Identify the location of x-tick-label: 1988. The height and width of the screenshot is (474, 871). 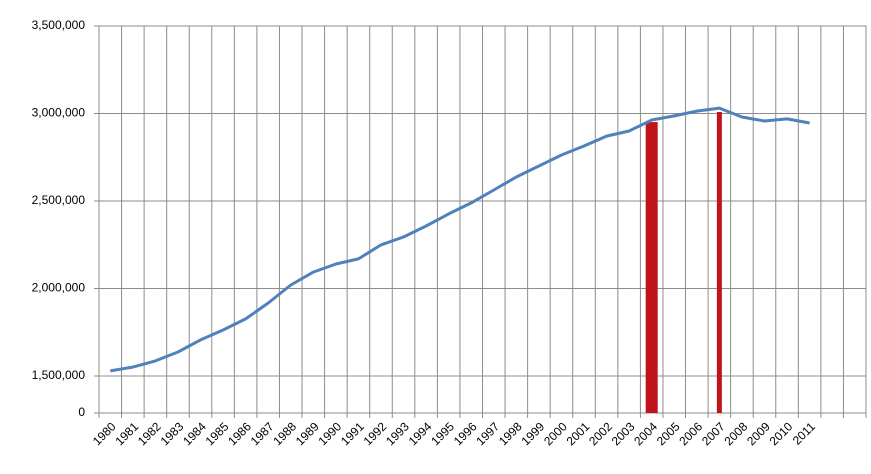
(284, 433).